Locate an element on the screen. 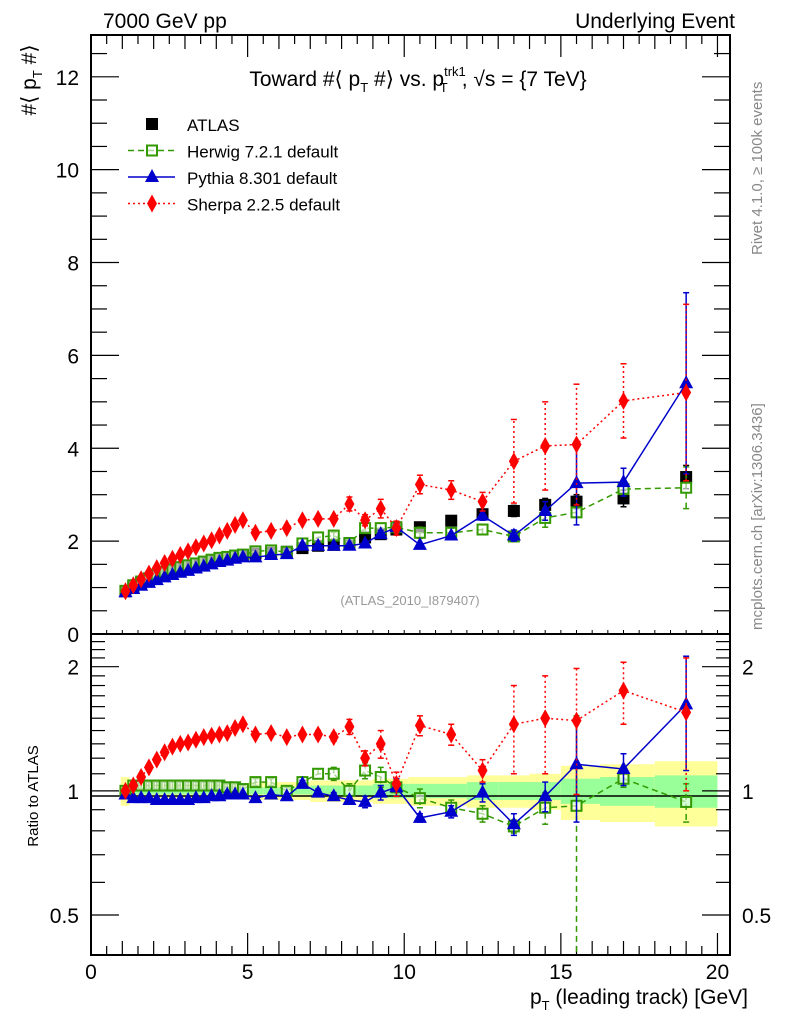  mcplots-source-label: mcplots.cern.ch [arXiv:1306.3436] is located at coordinates (757, 516).